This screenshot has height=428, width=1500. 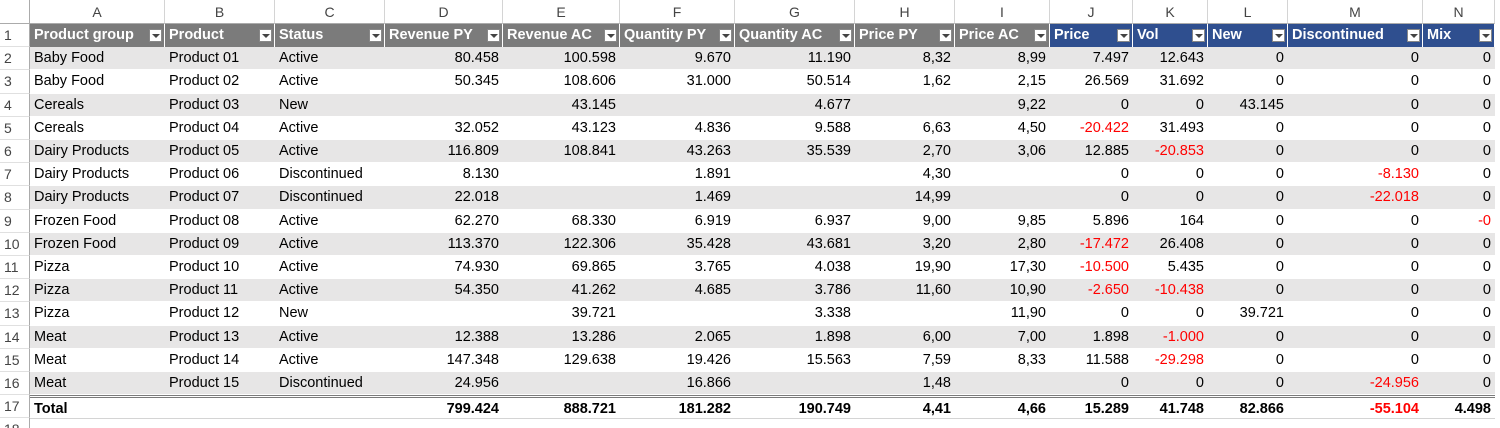 I want to click on table-cell: -24.956, so click(x=1355, y=384).